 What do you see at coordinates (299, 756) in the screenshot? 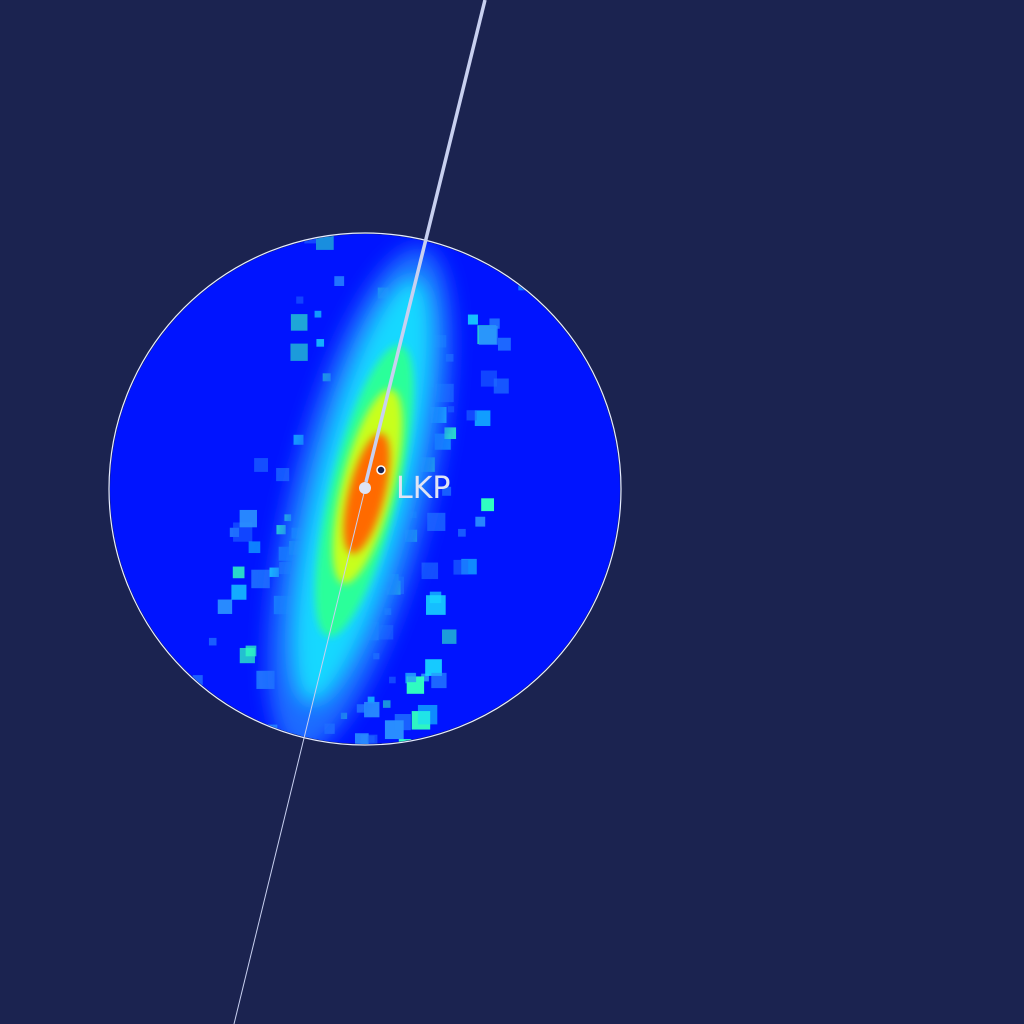
I see `drift-line` at bounding box center [299, 756].